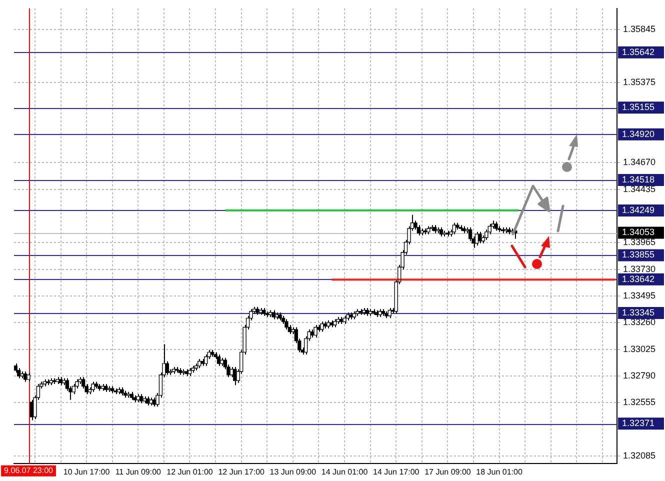 Image resolution: width=665 pixels, height=481 pixels. Describe the element at coordinates (639, 82) in the screenshot. I see `y-tick-label: 1.35375` at that location.